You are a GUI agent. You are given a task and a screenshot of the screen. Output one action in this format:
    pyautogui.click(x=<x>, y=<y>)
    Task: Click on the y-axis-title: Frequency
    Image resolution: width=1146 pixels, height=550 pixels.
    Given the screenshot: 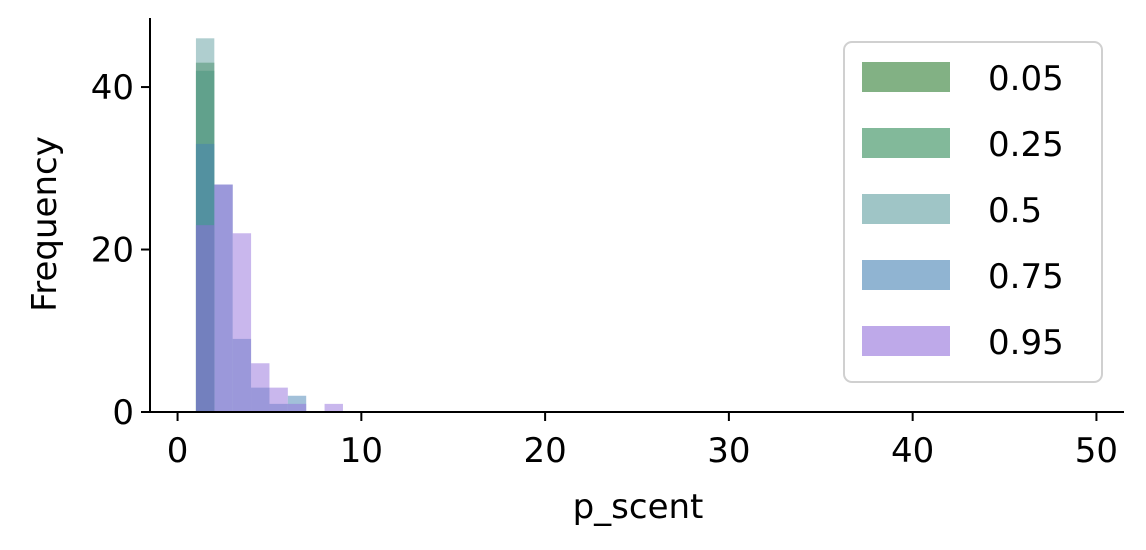 What is the action you would take?
    pyautogui.click(x=45, y=224)
    